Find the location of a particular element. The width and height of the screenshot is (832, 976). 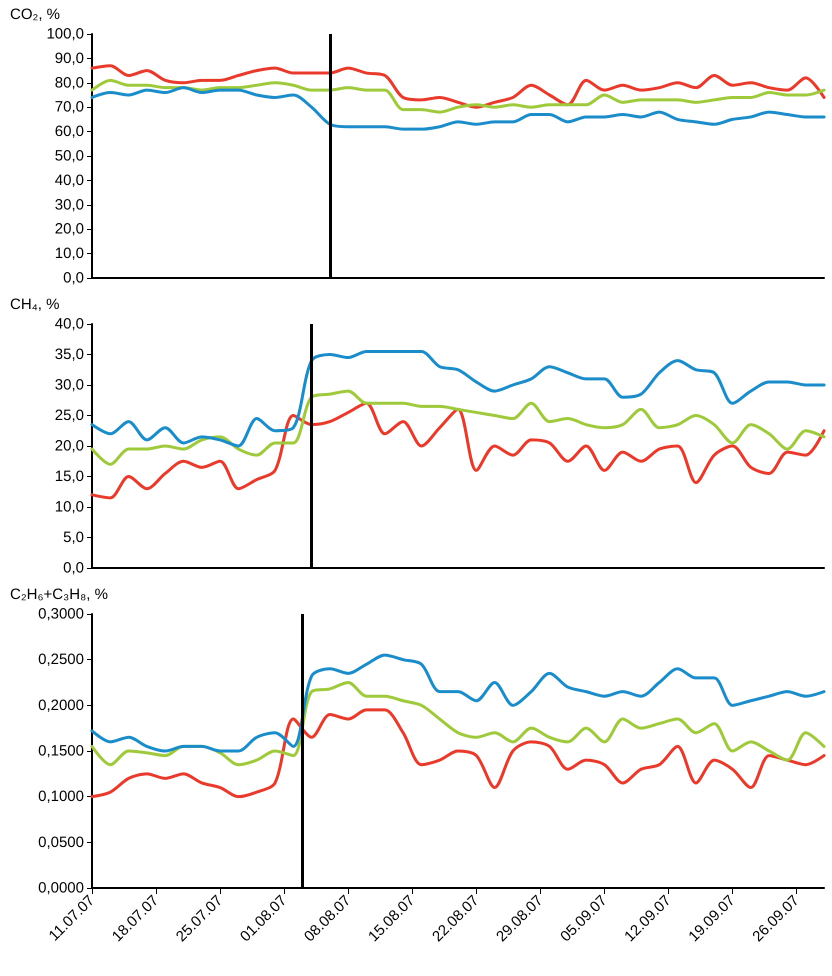

y-tick-label: 80,0 is located at coordinates (69, 83).